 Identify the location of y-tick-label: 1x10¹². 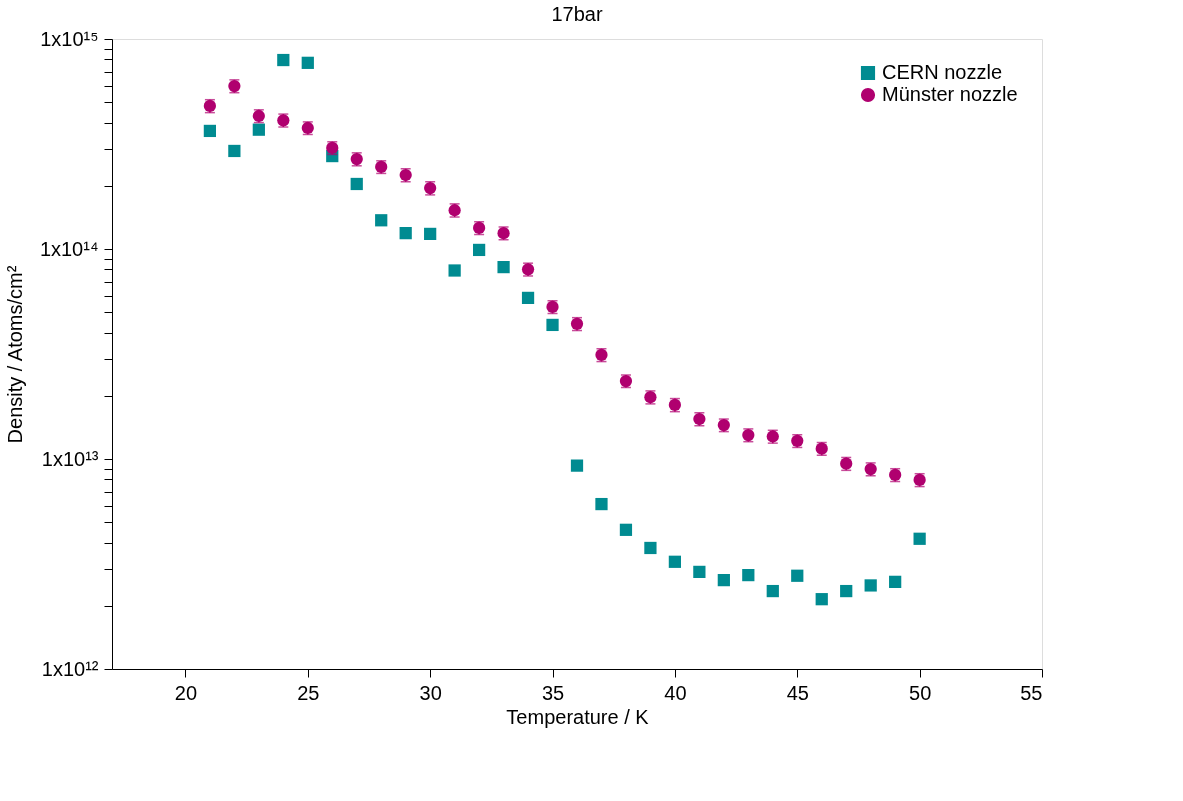
(70, 668).